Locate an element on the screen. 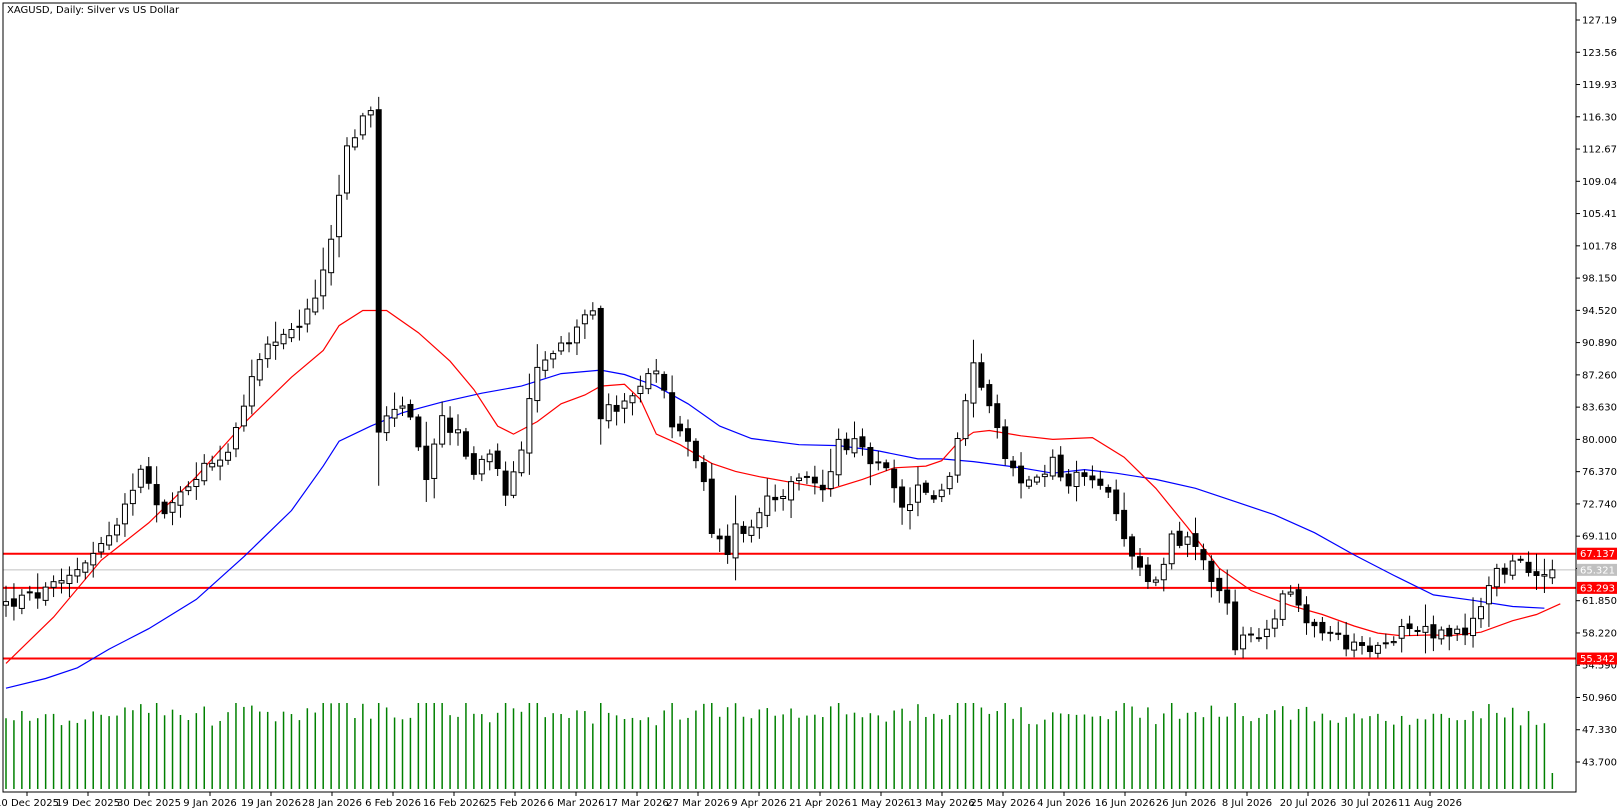 The height and width of the screenshot is (810, 1617). y-tick-label: 98.150 is located at coordinates (1599, 279).